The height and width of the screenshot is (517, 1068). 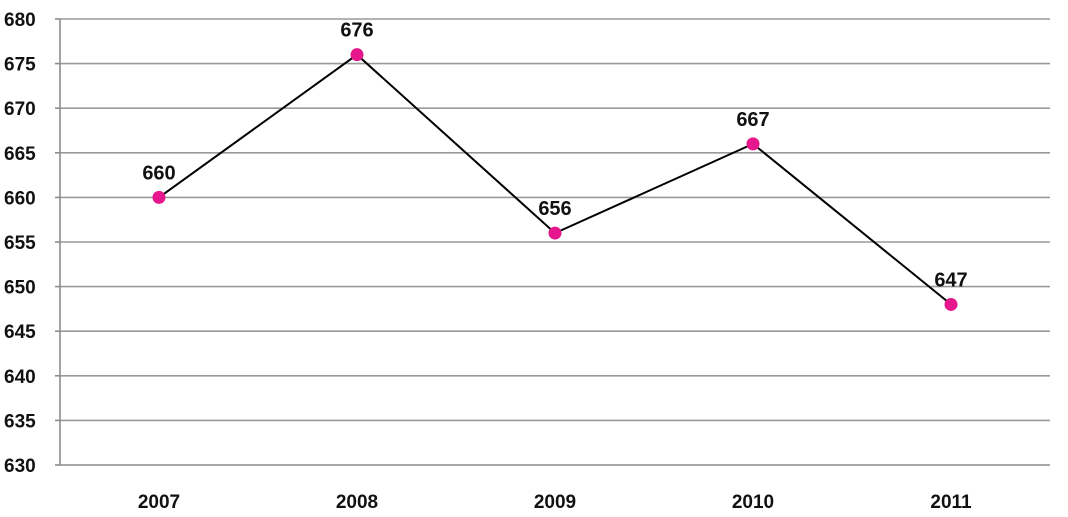 I want to click on x-tick-labels: 2007 2008 2009 2010 2011, so click(x=555, y=502).